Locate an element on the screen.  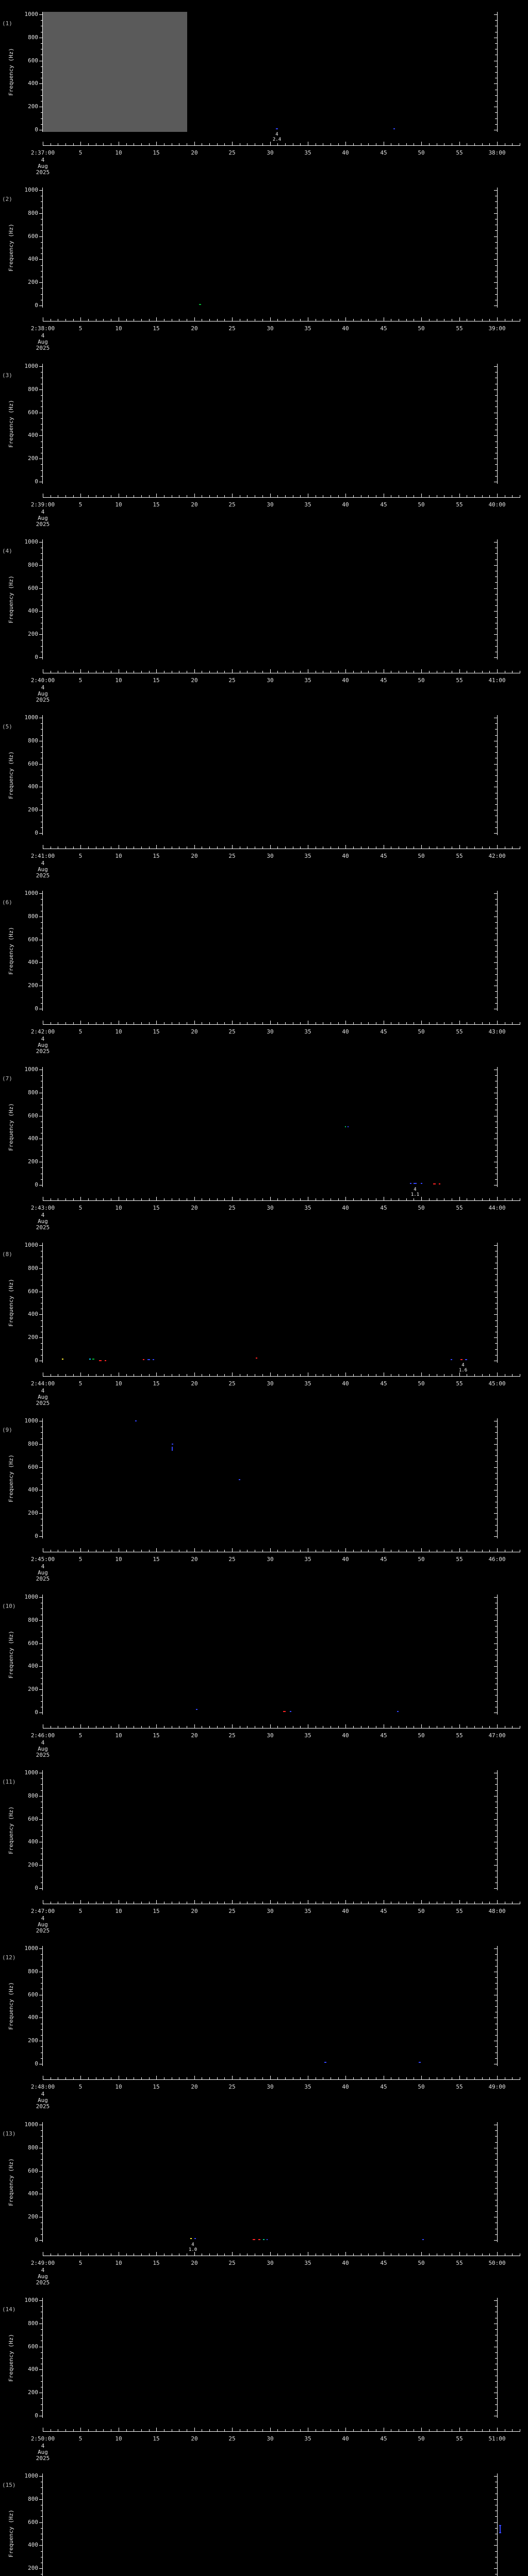
x-tick-label: 25 is located at coordinates (232, 504).